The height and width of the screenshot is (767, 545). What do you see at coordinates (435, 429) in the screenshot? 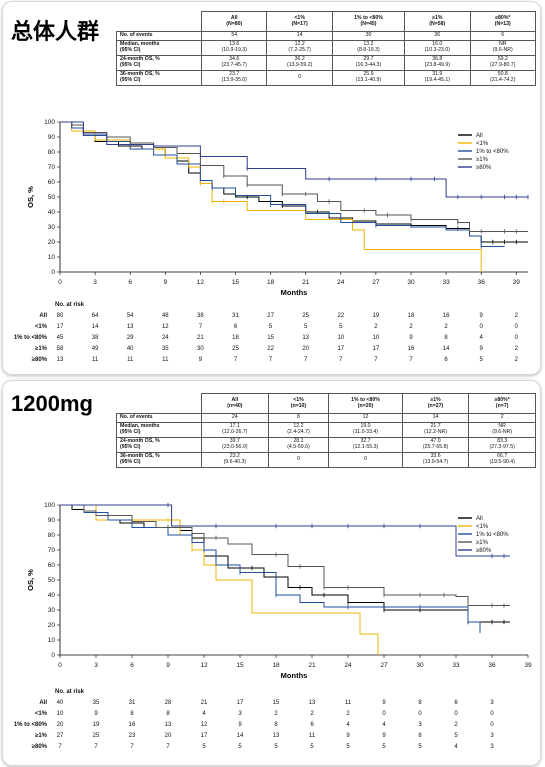
I see `stats-cell: 21.7 (12.2-NR)` at bounding box center [435, 429].